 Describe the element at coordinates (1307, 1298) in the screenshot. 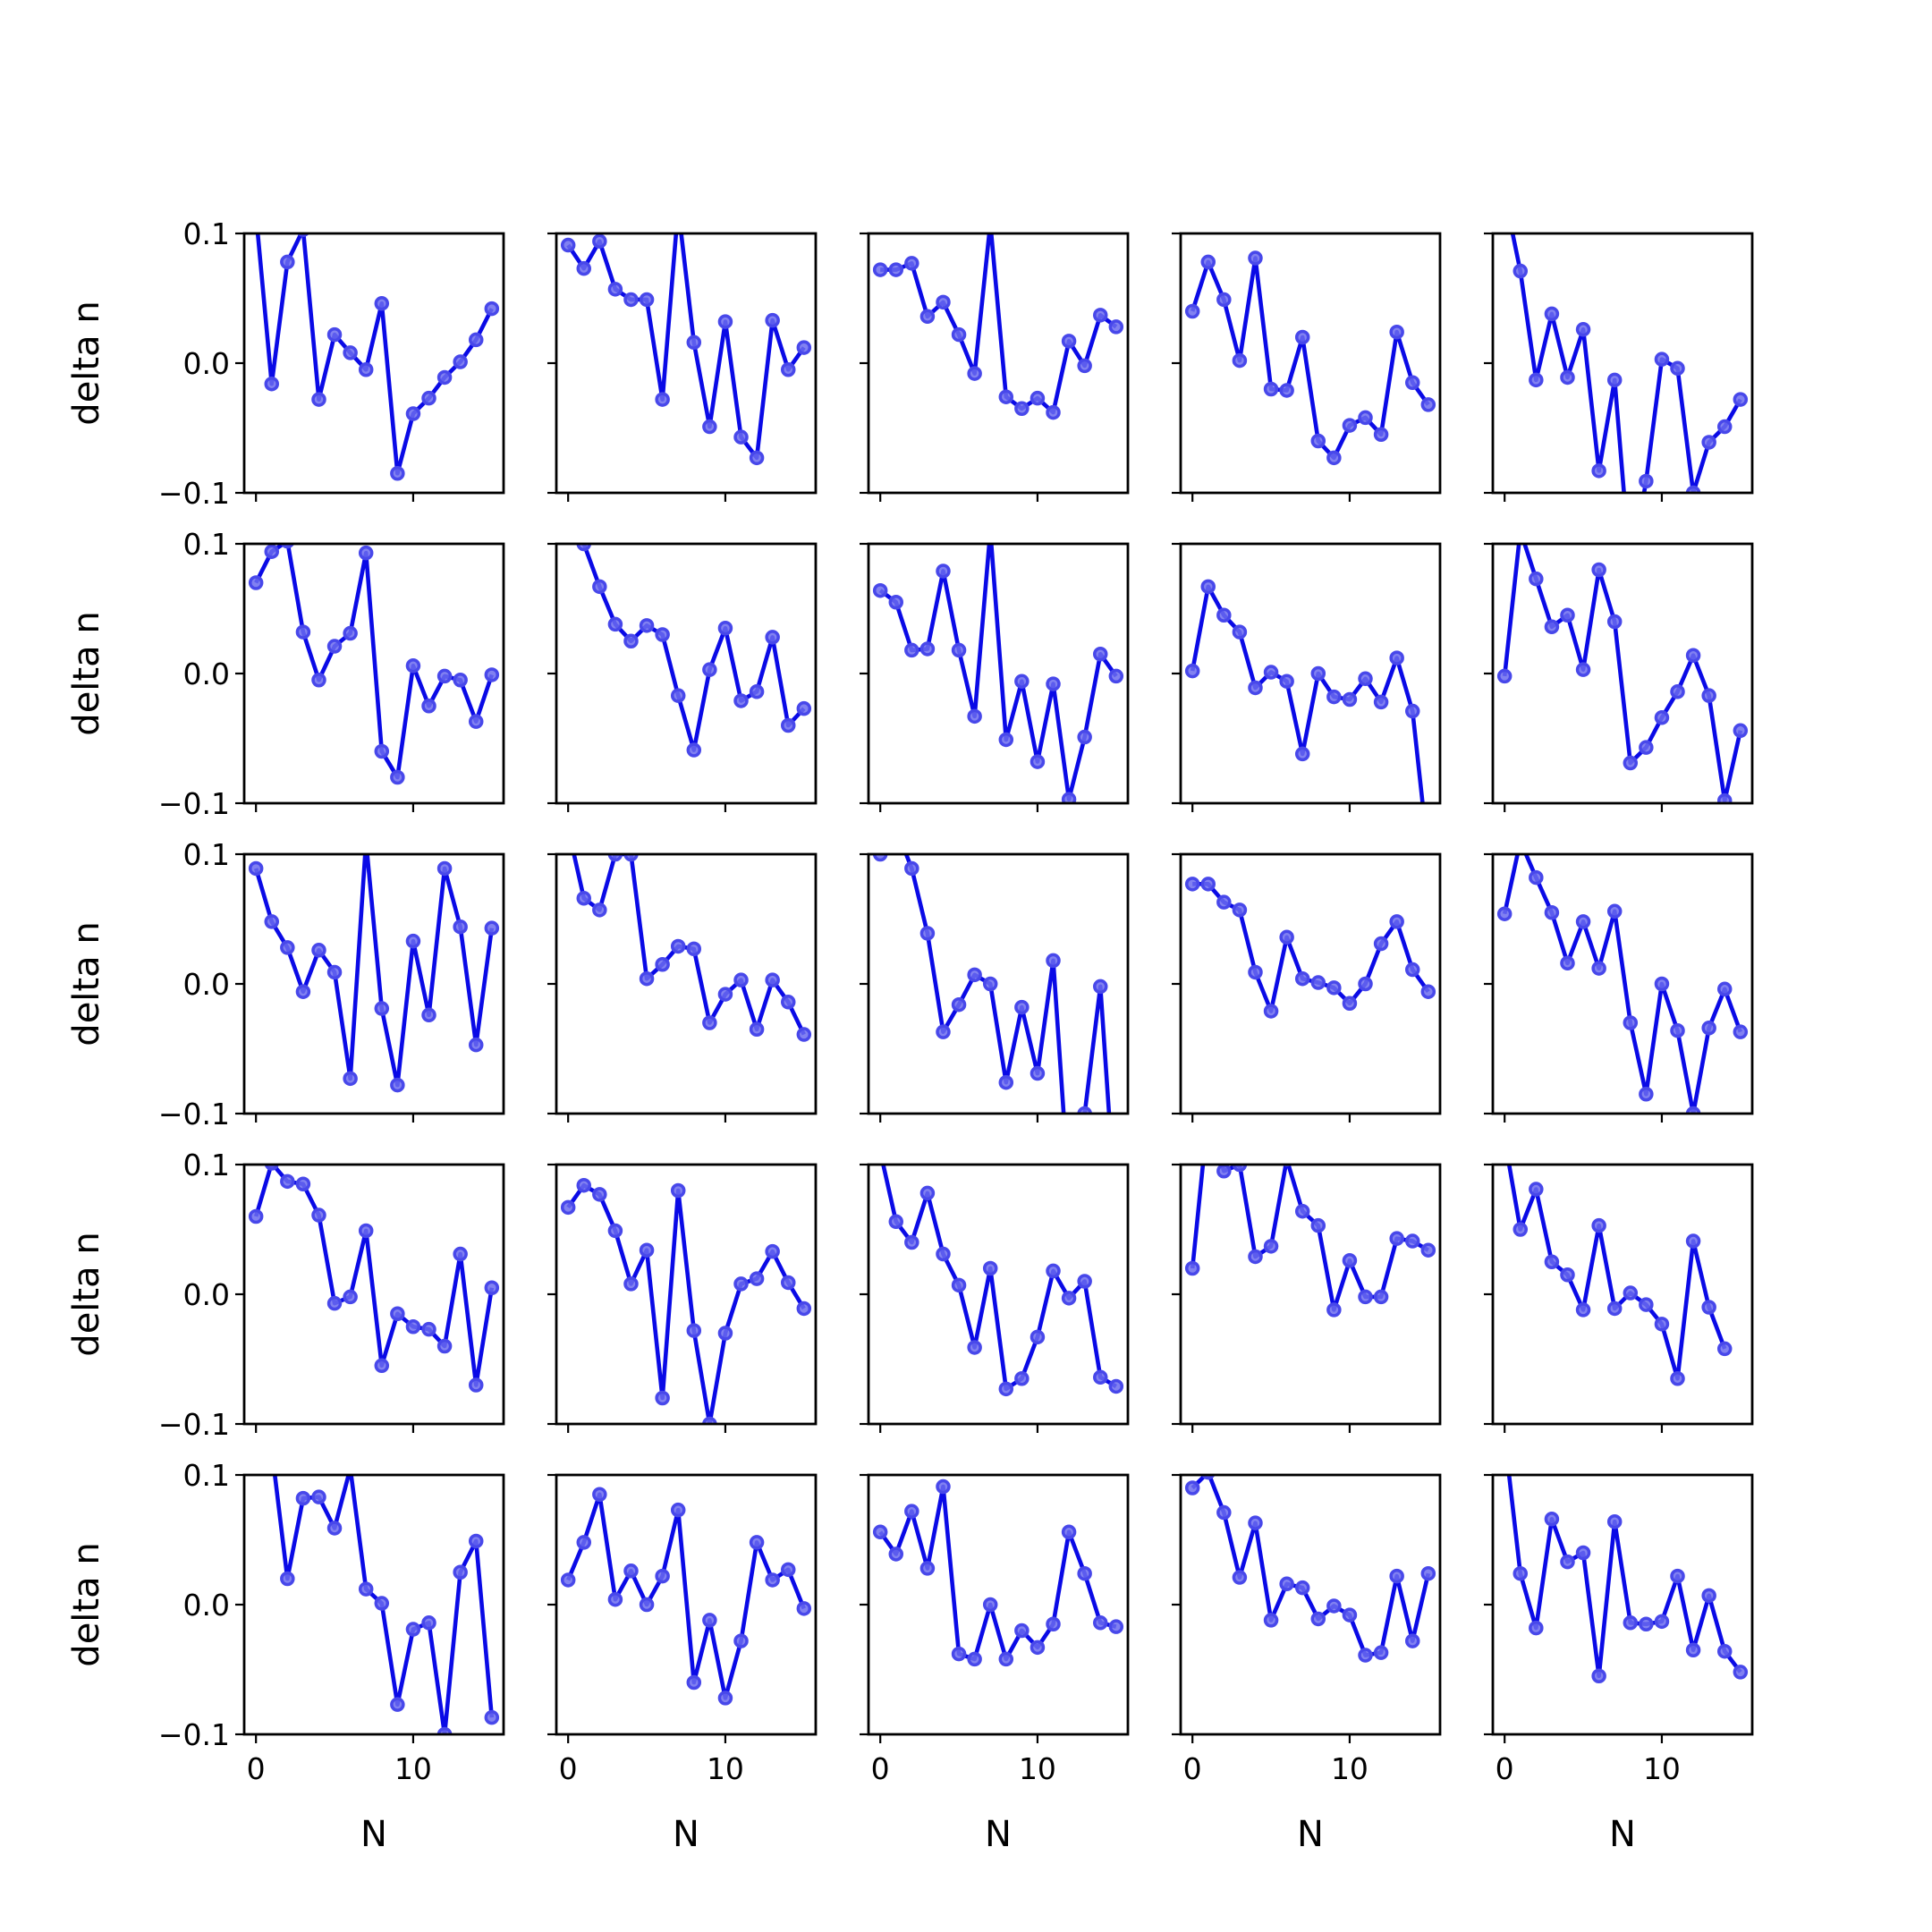

I see `subplot-r4-c4` at that location.